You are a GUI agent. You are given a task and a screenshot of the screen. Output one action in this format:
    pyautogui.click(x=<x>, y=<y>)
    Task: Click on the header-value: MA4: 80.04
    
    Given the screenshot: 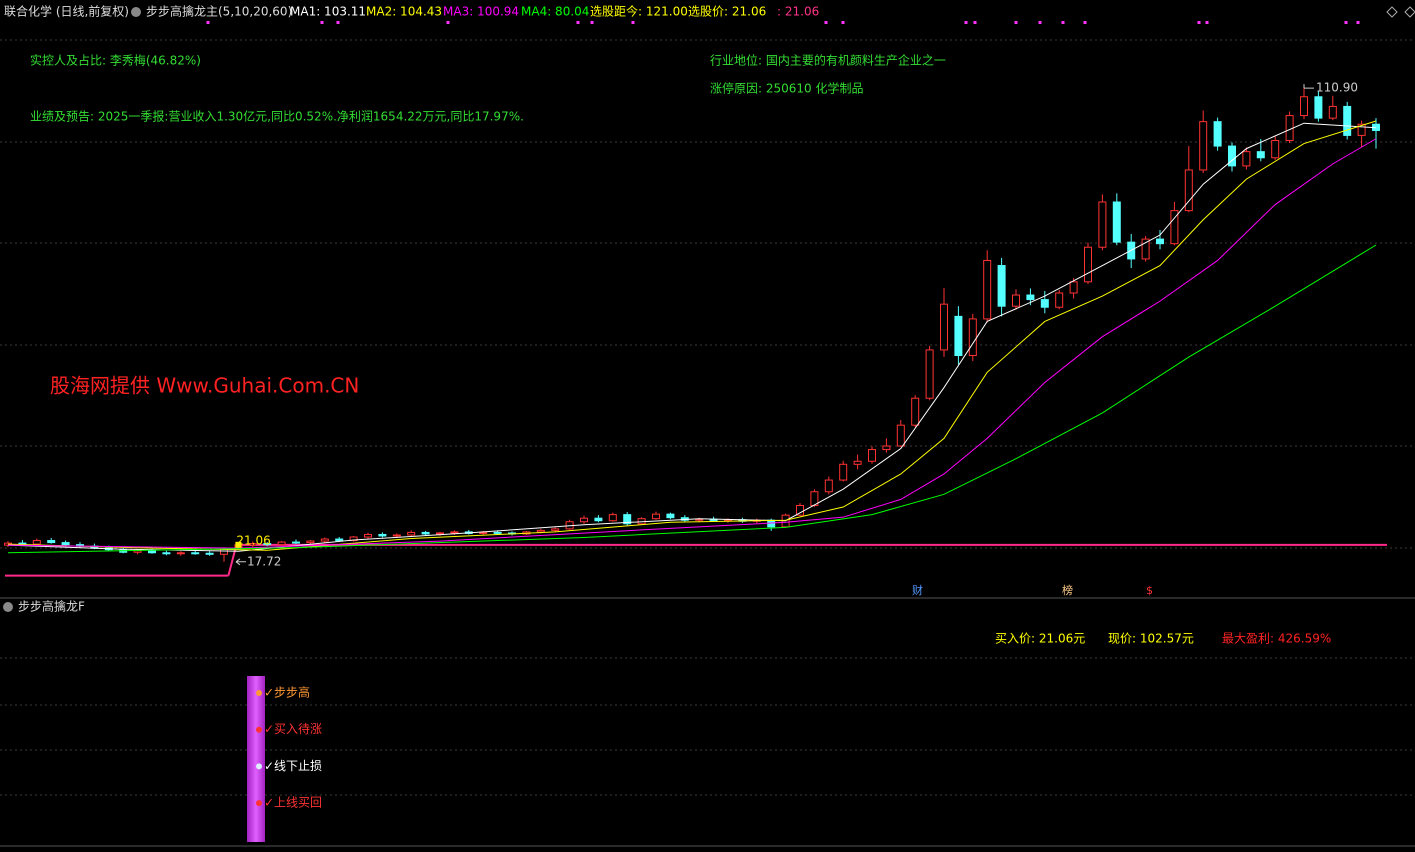 What is the action you would take?
    pyautogui.click(x=555, y=12)
    